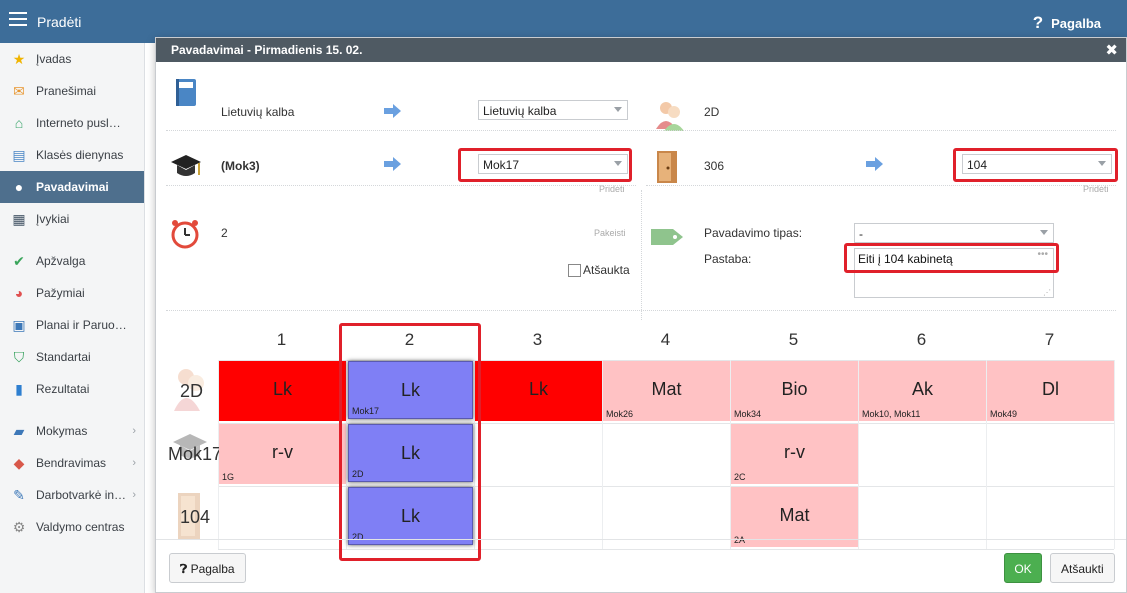 The width and height of the screenshot is (1127, 593). Describe the element at coordinates (574, 270) in the screenshot. I see `cancelled-checkbox` at that location.